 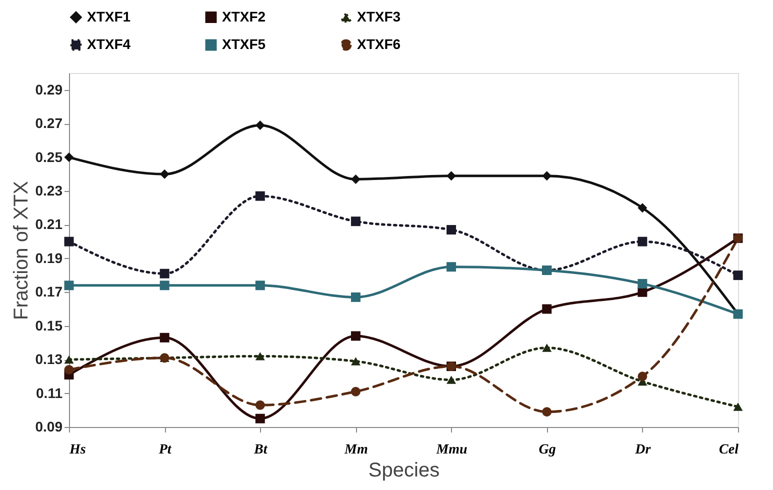 What do you see at coordinates (49, 392) in the screenshot?
I see `y-tick-label: 0.11` at bounding box center [49, 392].